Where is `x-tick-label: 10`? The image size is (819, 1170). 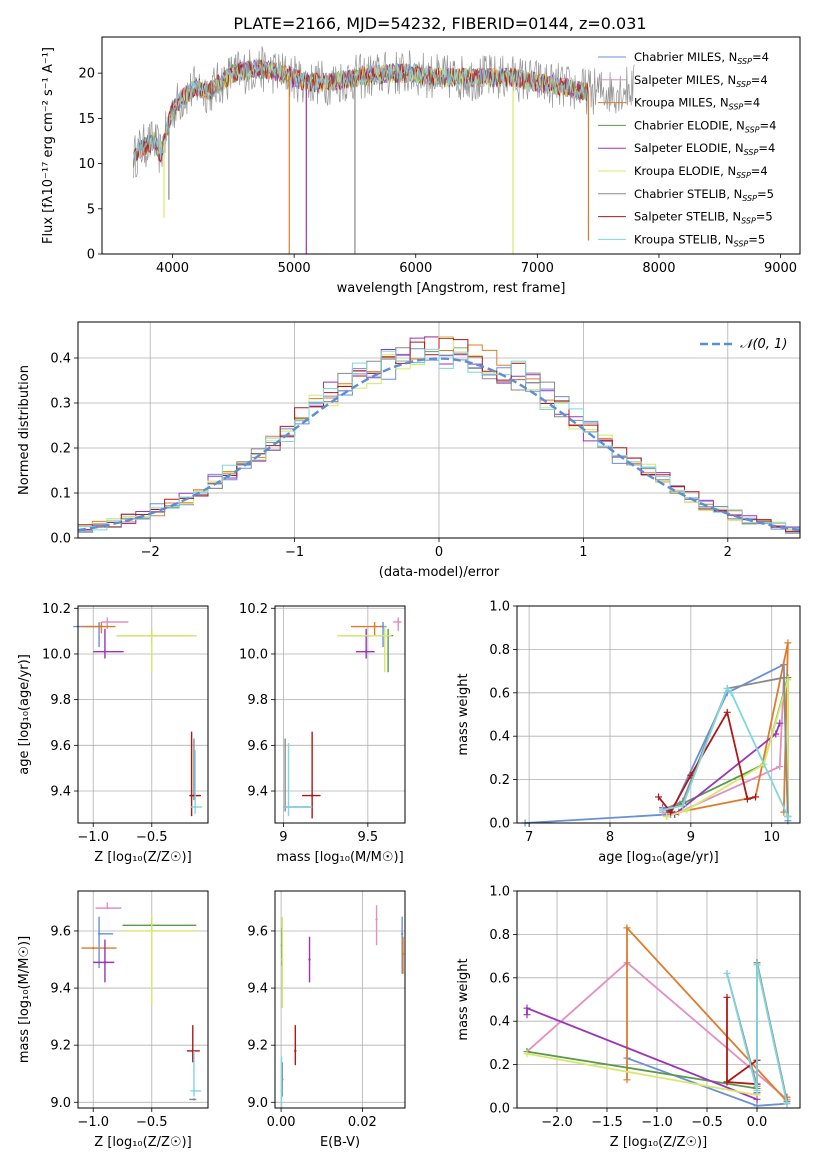
x-tick-label: 10 is located at coordinates (771, 837).